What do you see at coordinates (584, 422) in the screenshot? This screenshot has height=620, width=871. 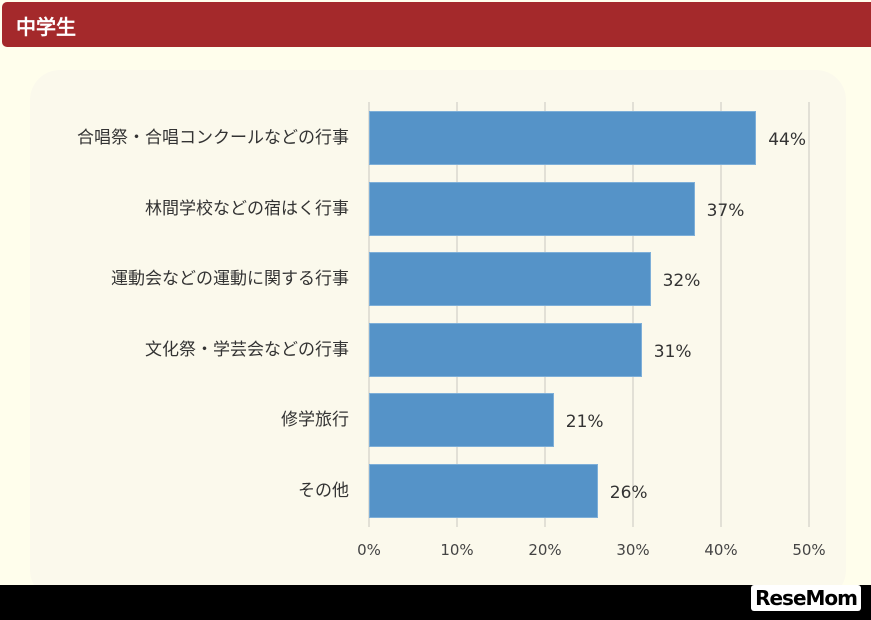 I see `value-label: 21%` at bounding box center [584, 422].